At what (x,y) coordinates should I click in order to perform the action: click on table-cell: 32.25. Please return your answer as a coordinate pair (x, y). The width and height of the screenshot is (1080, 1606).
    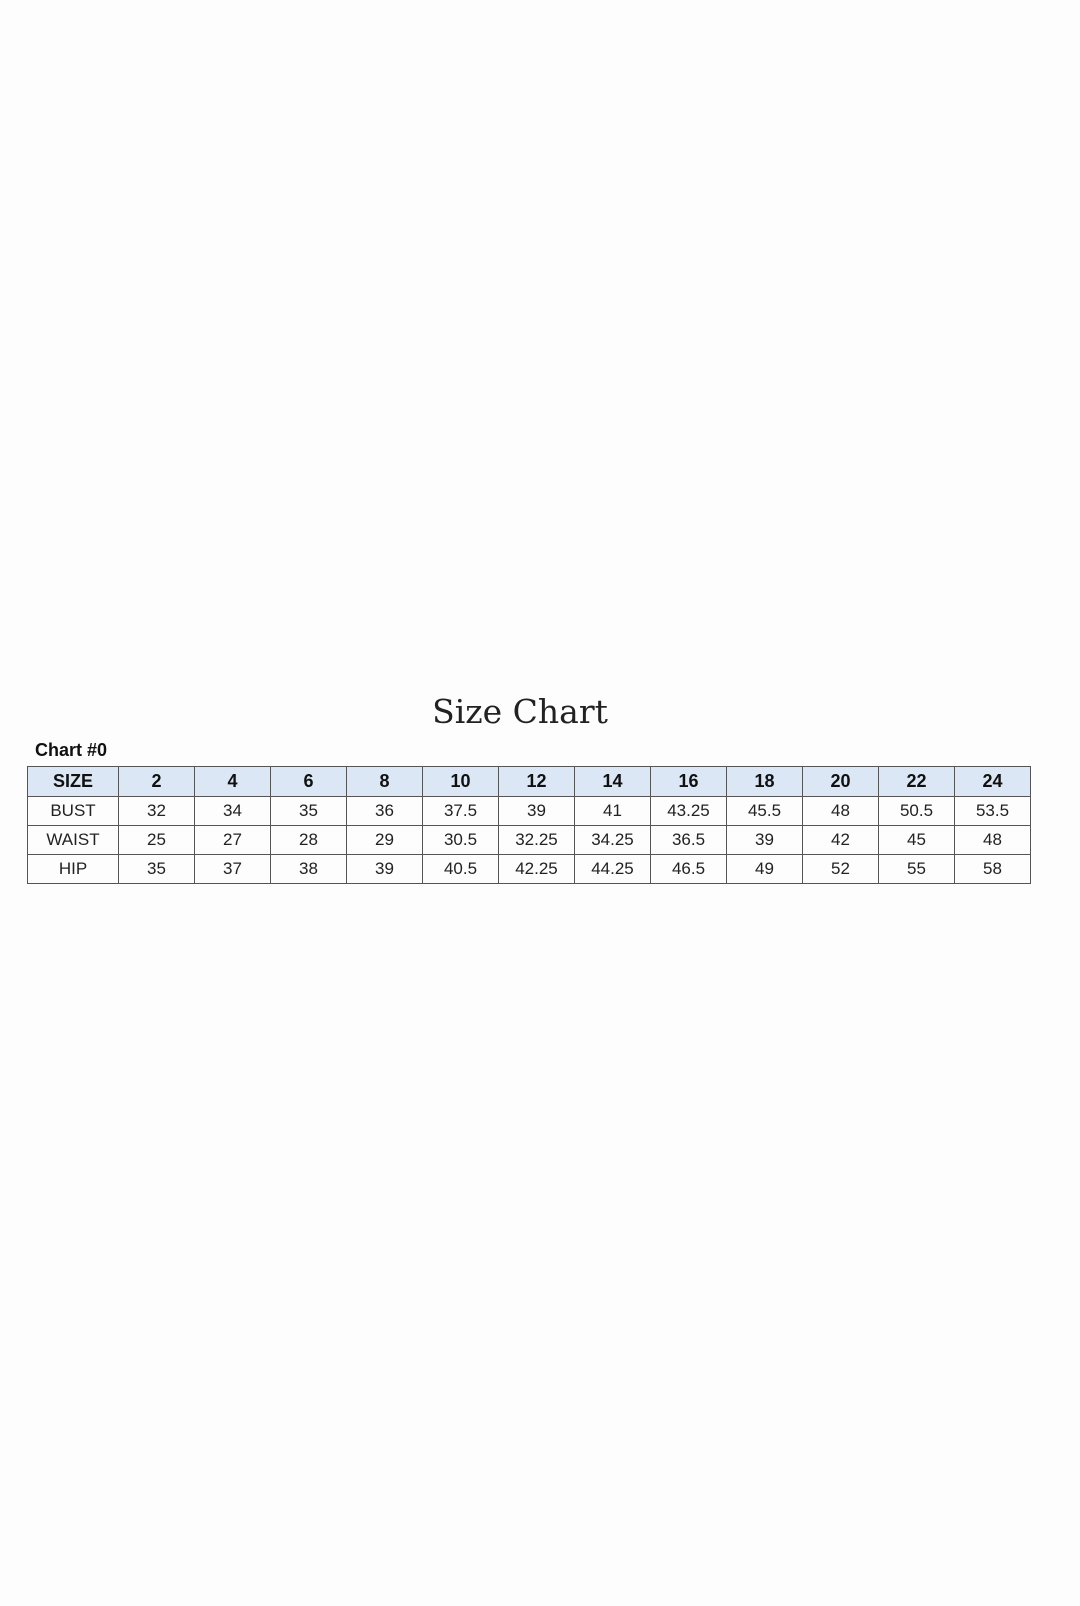
    Looking at the image, I should click on (536, 840).